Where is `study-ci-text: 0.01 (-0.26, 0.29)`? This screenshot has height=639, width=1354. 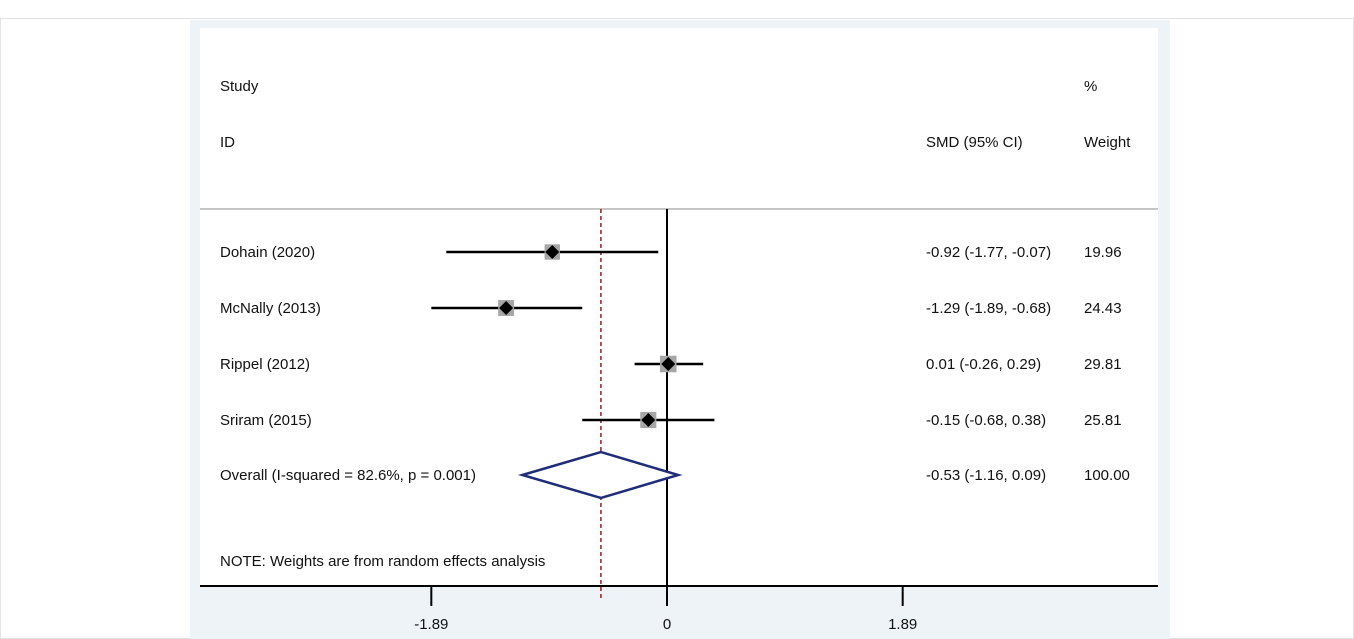
study-ci-text: 0.01 (-0.26, 0.29) is located at coordinates (983, 364).